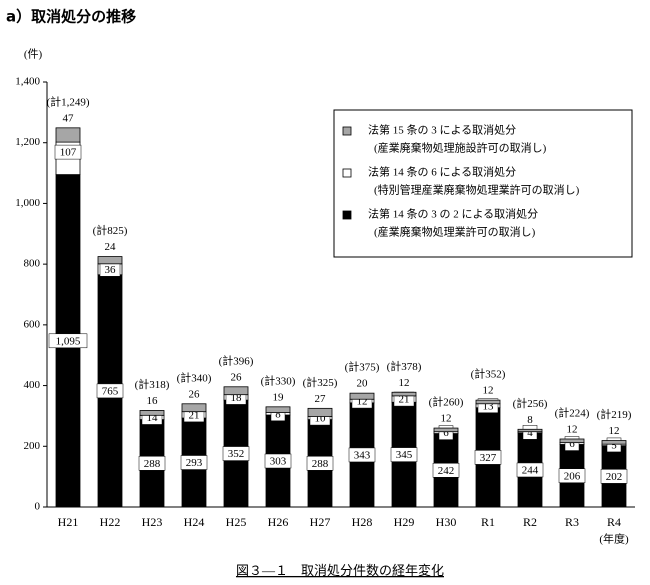  What do you see at coordinates (27, 82) in the screenshot?
I see `y-tick-label: 1,400` at bounding box center [27, 82].